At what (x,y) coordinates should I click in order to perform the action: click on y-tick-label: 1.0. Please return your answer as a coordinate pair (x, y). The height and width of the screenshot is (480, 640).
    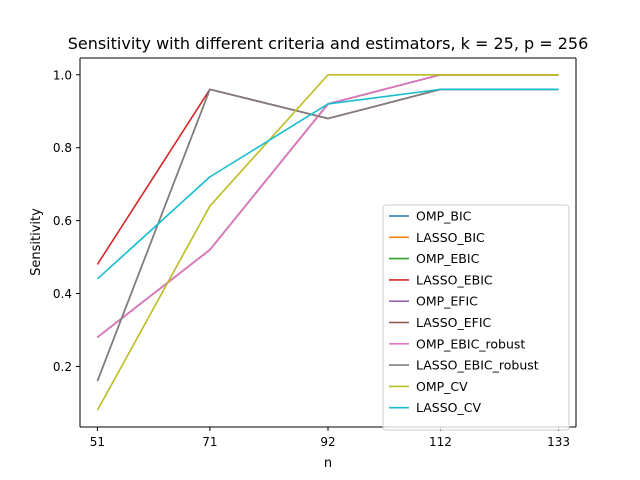
    Looking at the image, I should click on (62, 75).